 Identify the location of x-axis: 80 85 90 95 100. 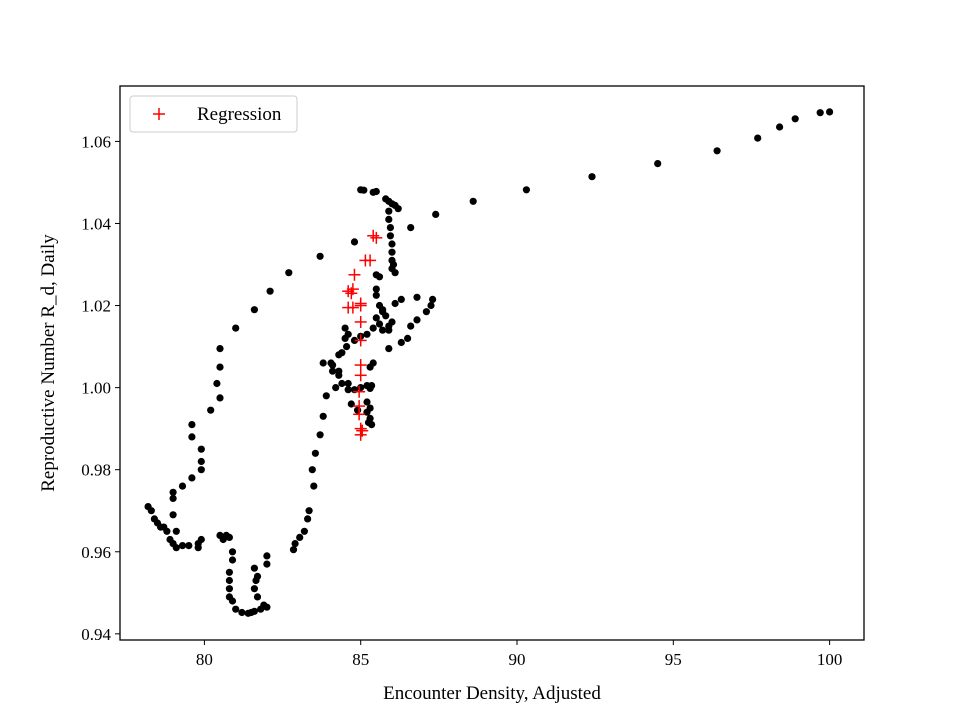
(519, 654).